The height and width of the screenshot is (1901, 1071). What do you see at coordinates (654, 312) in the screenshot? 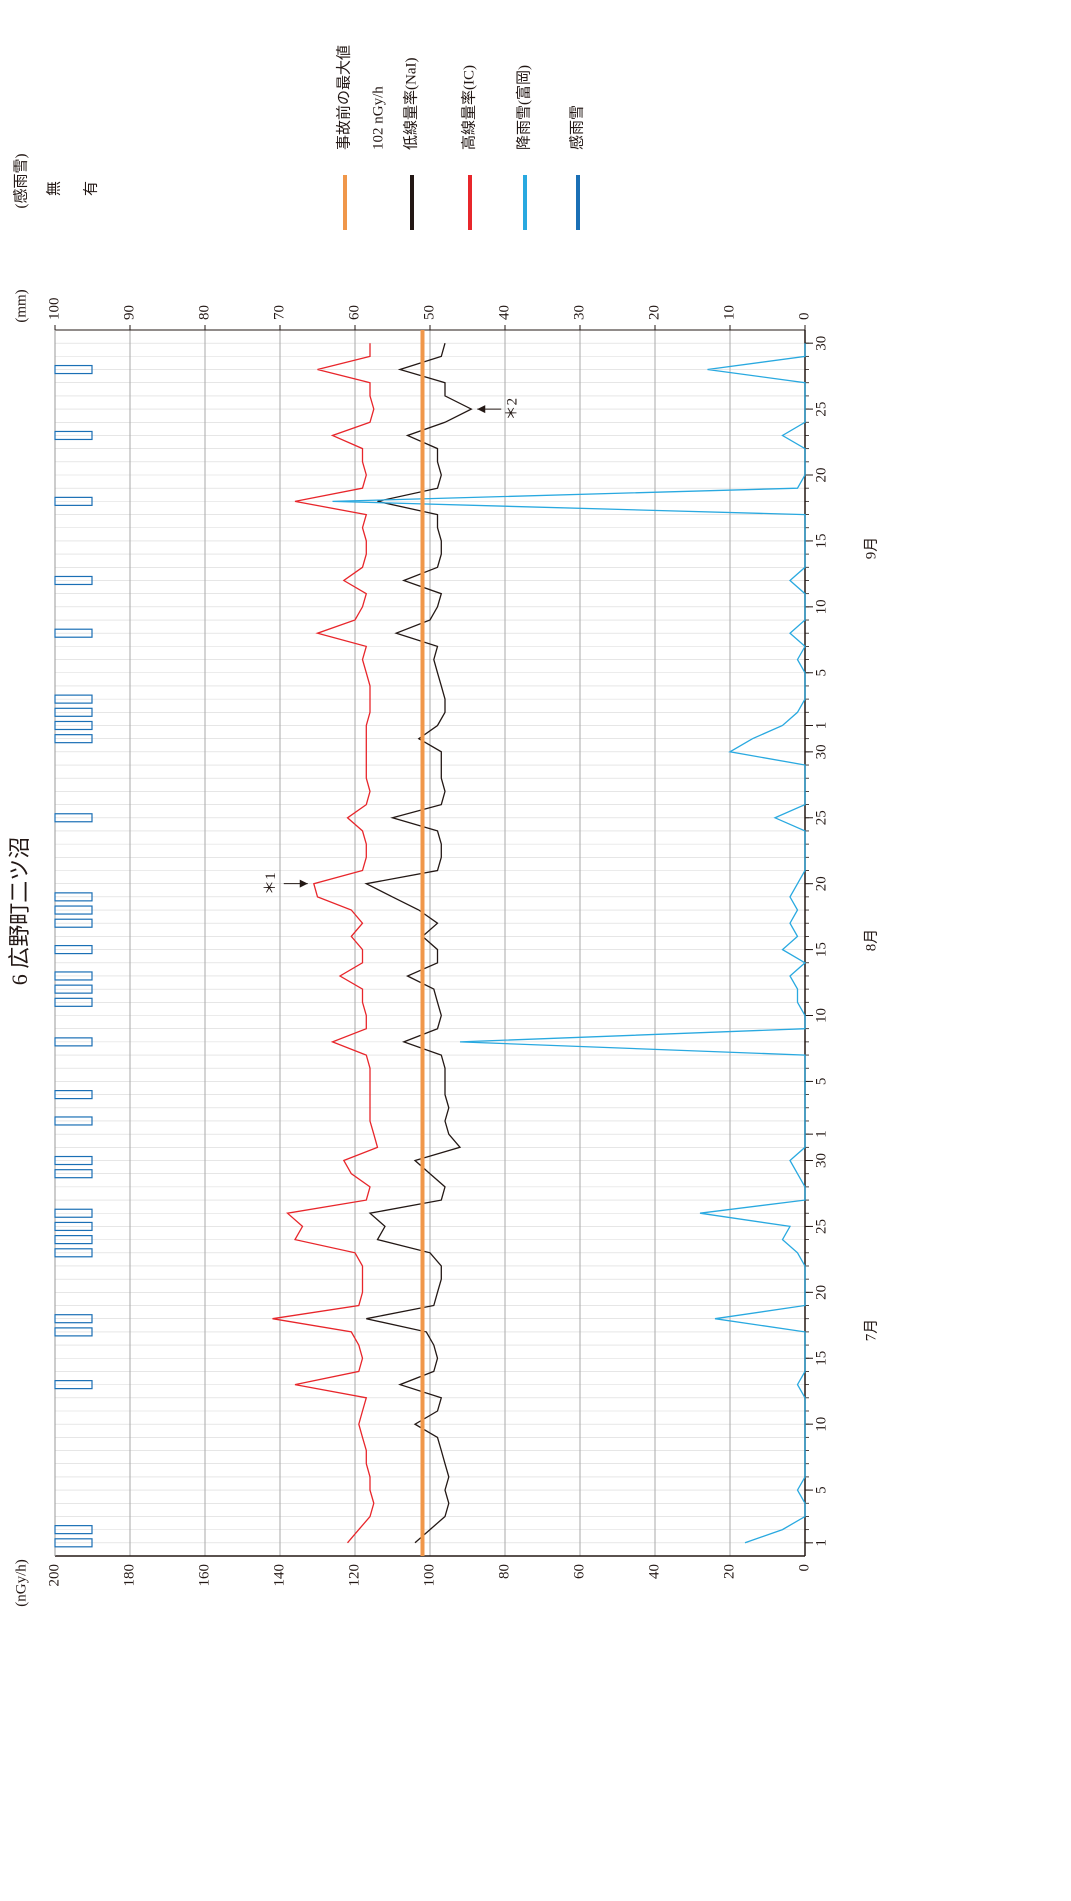
I see `y2-tick-label: 20` at bounding box center [654, 312].